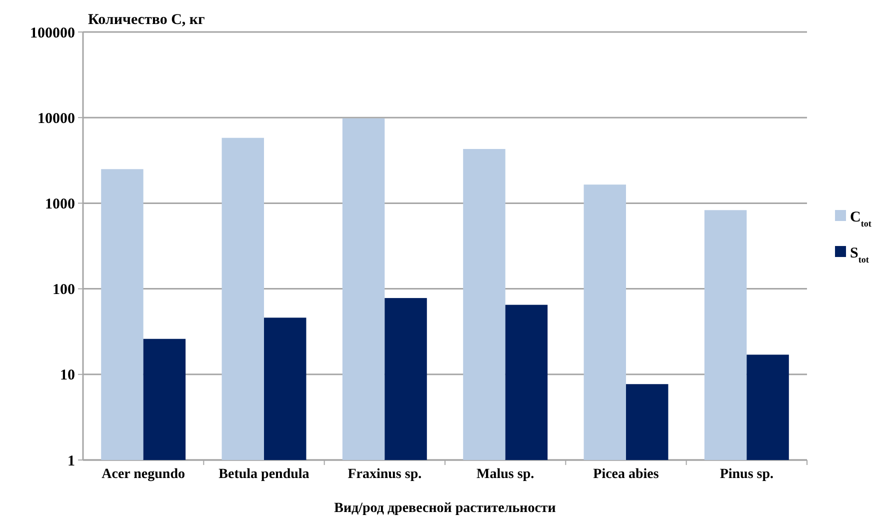 This screenshot has height=518, width=895. Describe the element at coordinates (71, 461) in the screenshot. I see `y-tick-label: 1` at that location.